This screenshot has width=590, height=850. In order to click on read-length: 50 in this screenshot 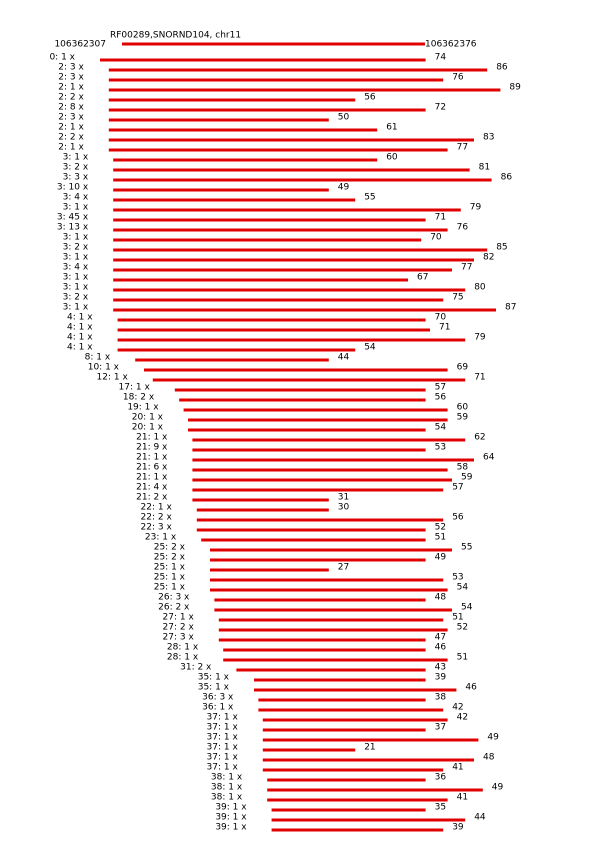, I will do `click(344, 118)`.